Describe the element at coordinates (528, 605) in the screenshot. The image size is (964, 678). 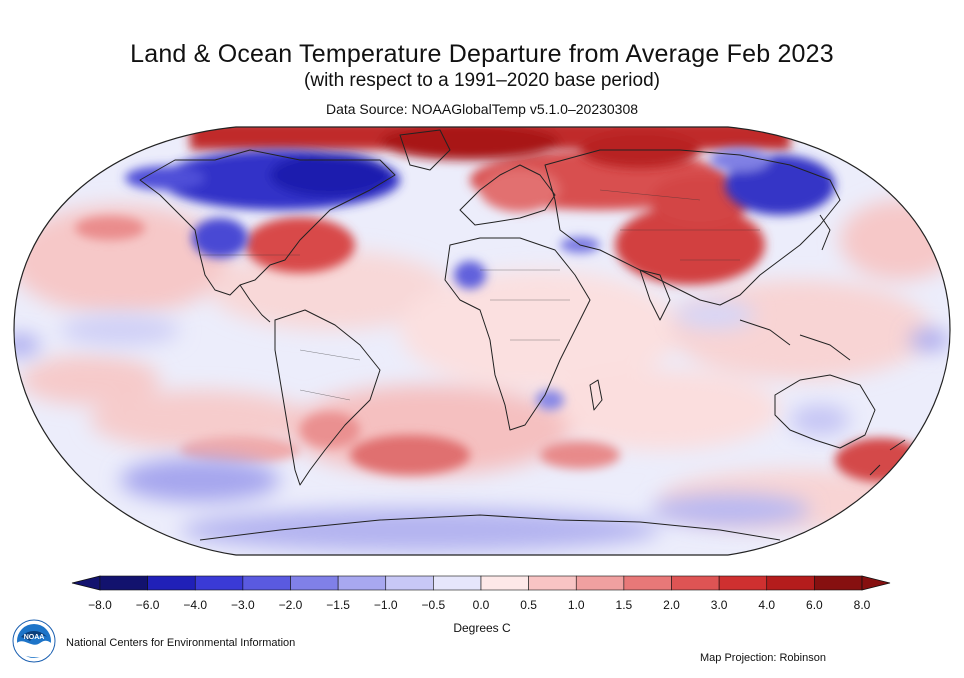
I see `scale-tick-label: 0.5` at that location.